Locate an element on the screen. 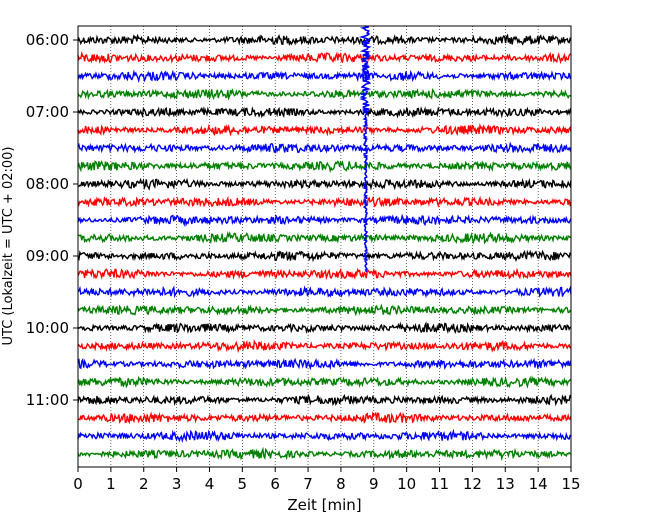 The width and height of the screenshot is (650, 520). x-tick-label: 15 is located at coordinates (570, 484).